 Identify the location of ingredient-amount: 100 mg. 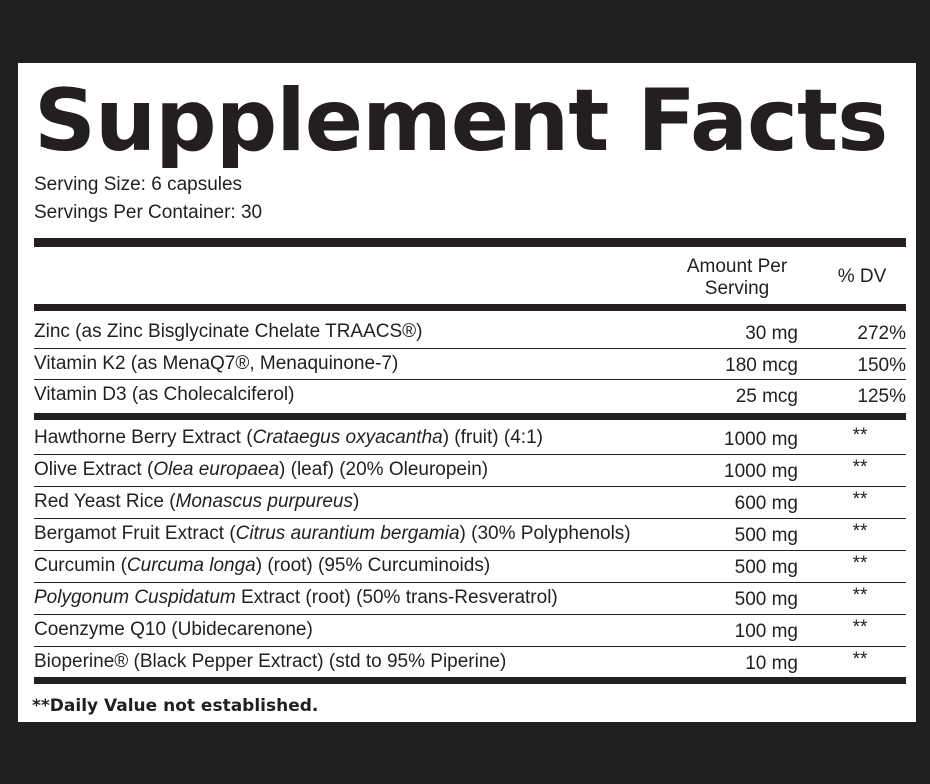
(766, 631).